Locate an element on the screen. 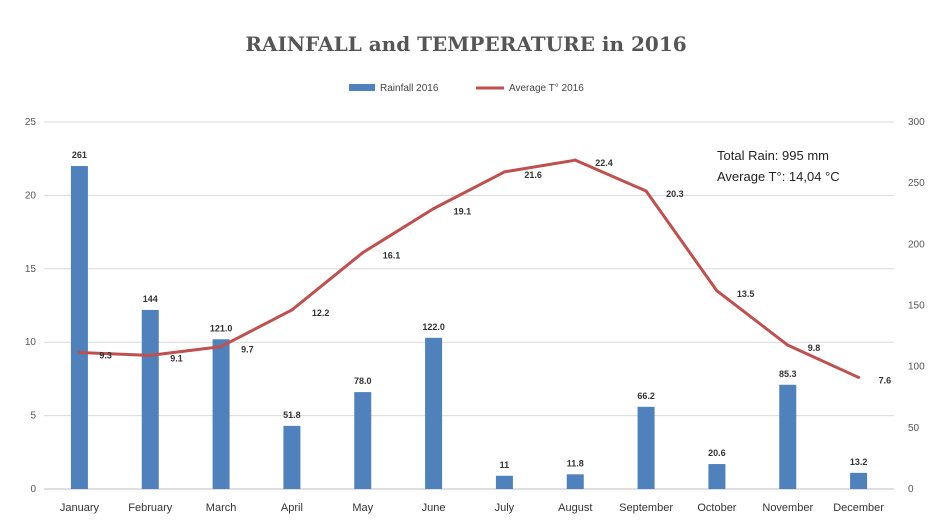 This screenshot has height=520, width=932. rainfall-data-label: 85.3 is located at coordinates (788, 374).